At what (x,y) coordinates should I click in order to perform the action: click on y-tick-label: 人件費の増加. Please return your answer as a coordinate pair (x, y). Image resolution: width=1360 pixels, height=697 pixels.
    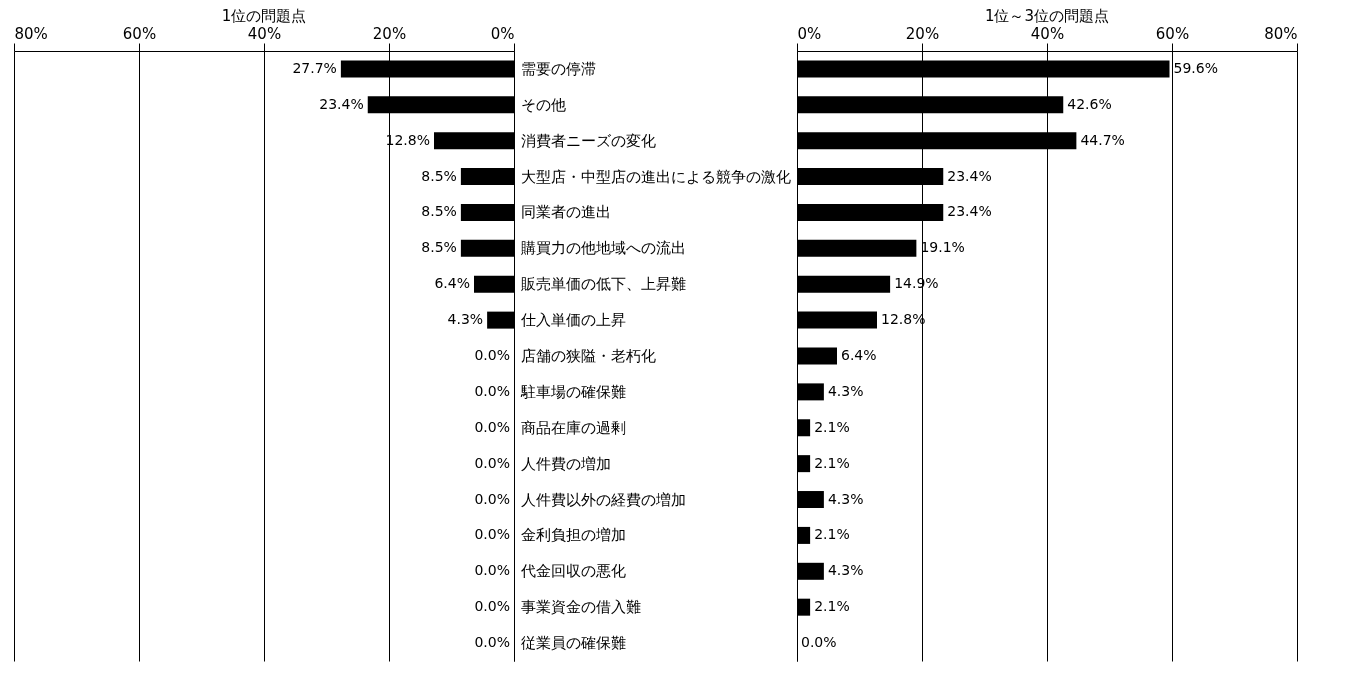
    Looking at the image, I should click on (565, 463).